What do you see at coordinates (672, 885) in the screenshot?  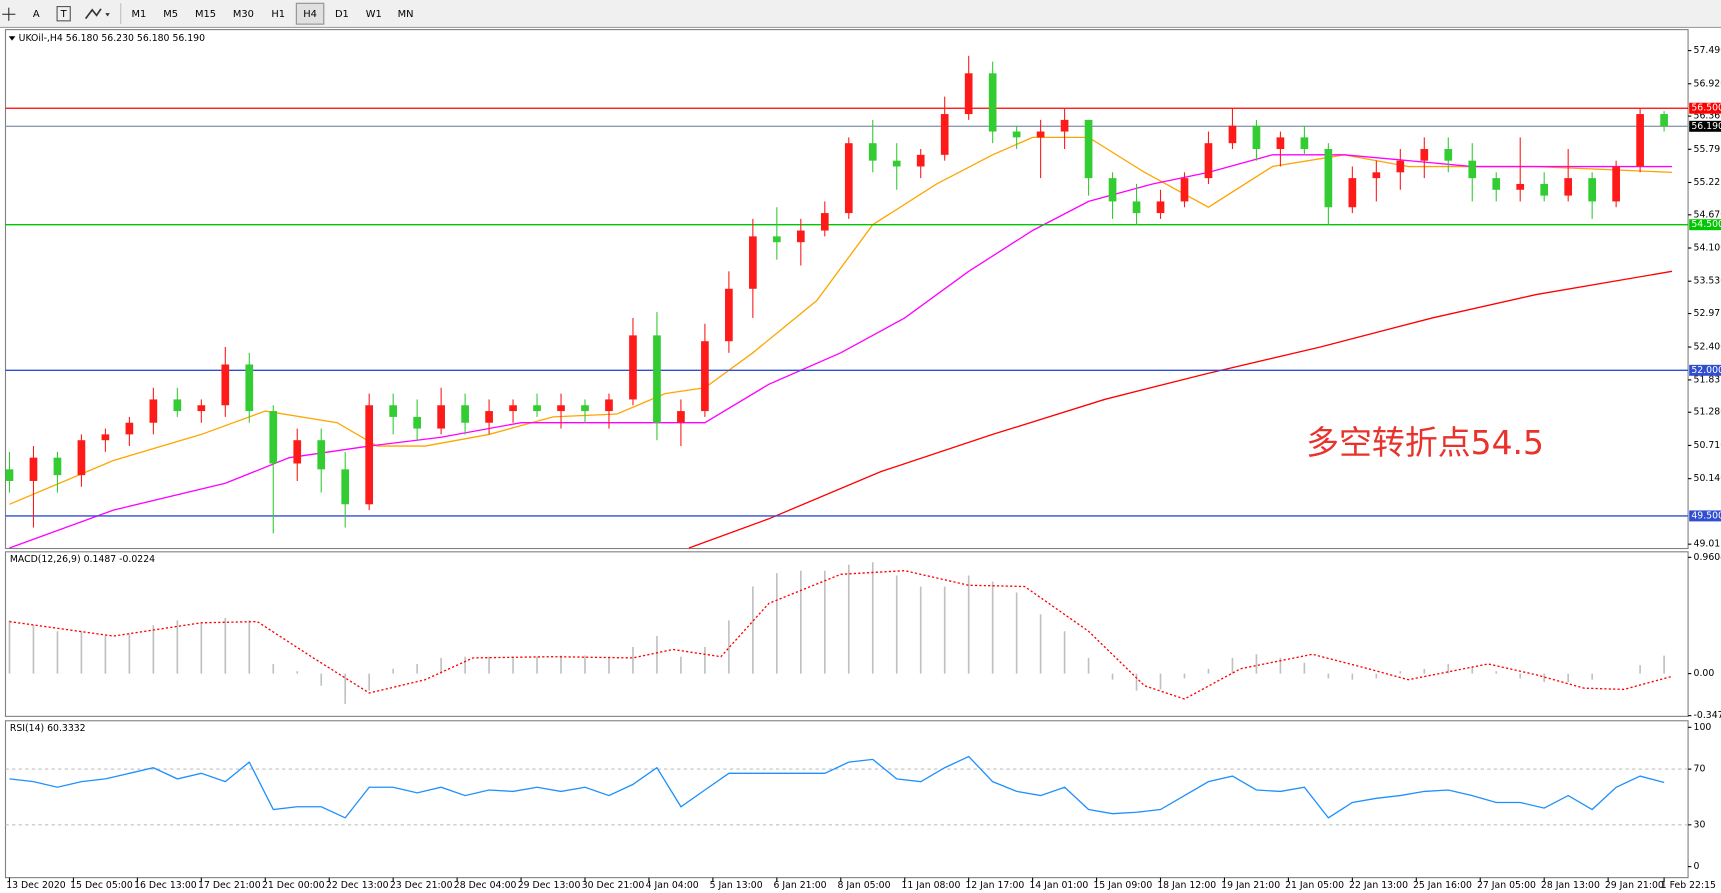 I see `x-tick-label: 4 Jan 04:00` at bounding box center [672, 885].